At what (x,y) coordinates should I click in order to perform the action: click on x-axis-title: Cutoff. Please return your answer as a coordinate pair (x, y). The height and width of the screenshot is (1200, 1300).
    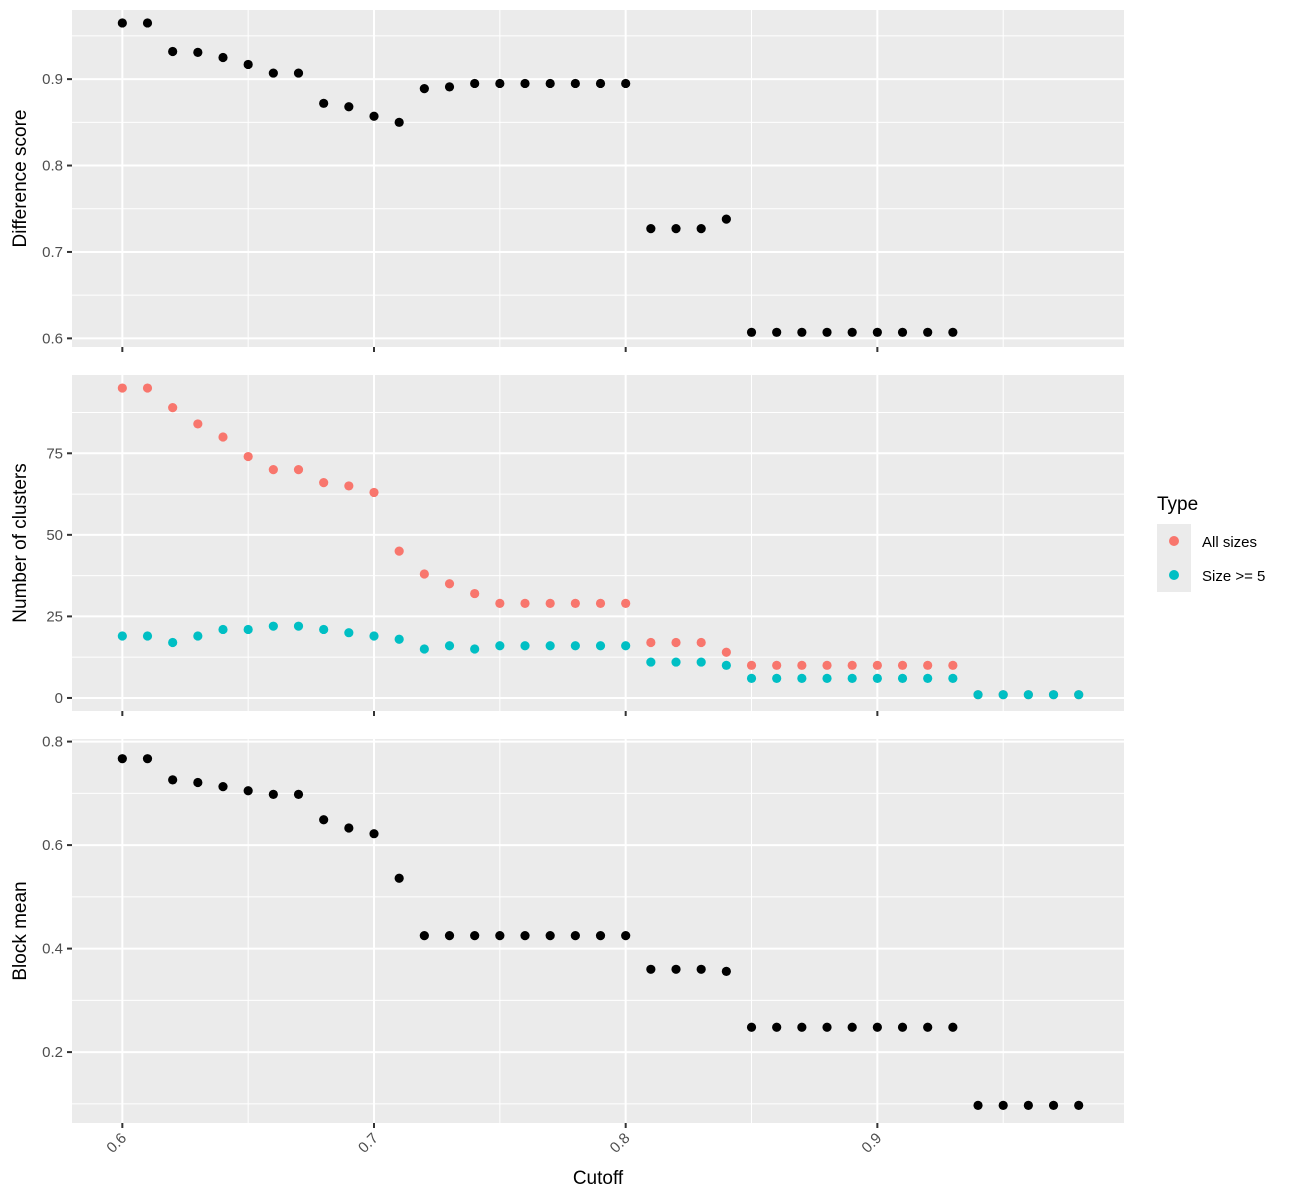
    Looking at the image, I should click on (598, 1178).